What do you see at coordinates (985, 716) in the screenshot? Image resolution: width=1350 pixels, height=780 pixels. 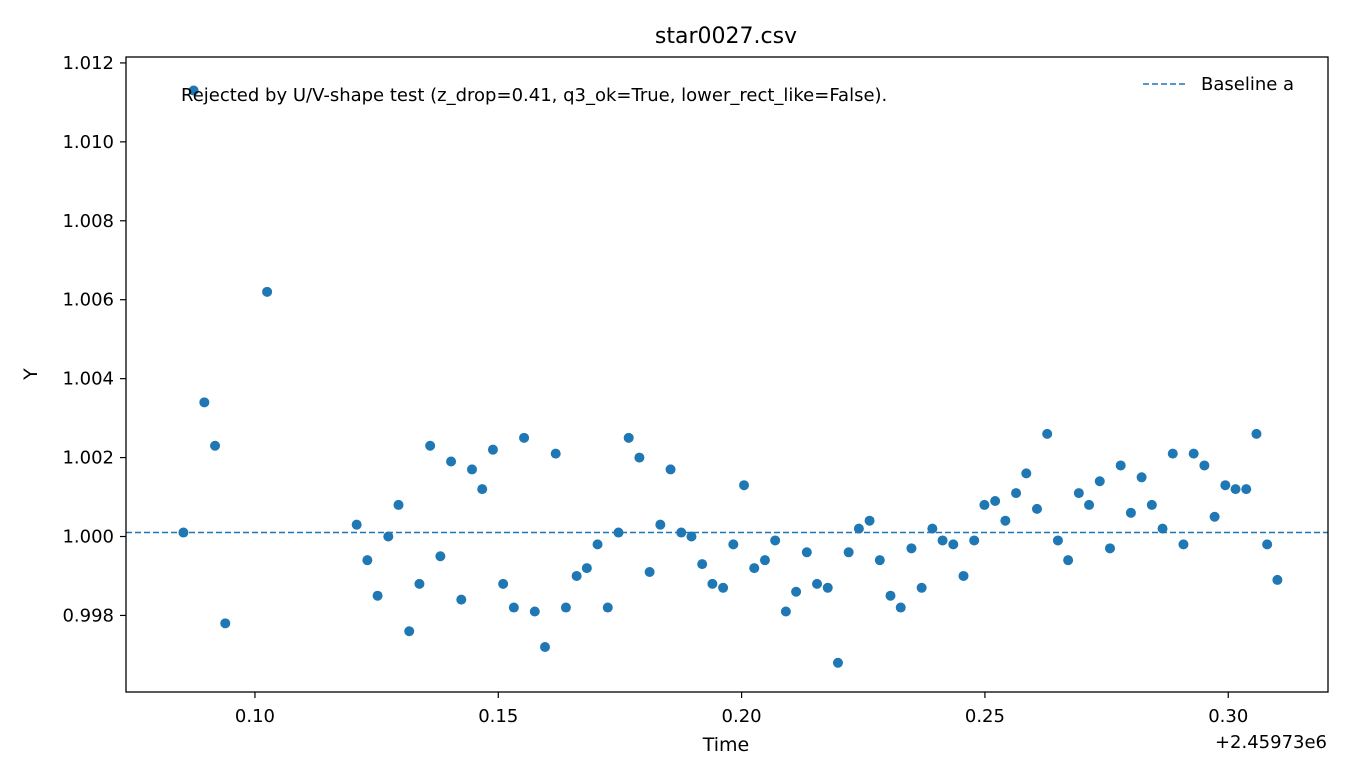 I see `x-tick-label: 0.25` at bounding box center [985, 716].